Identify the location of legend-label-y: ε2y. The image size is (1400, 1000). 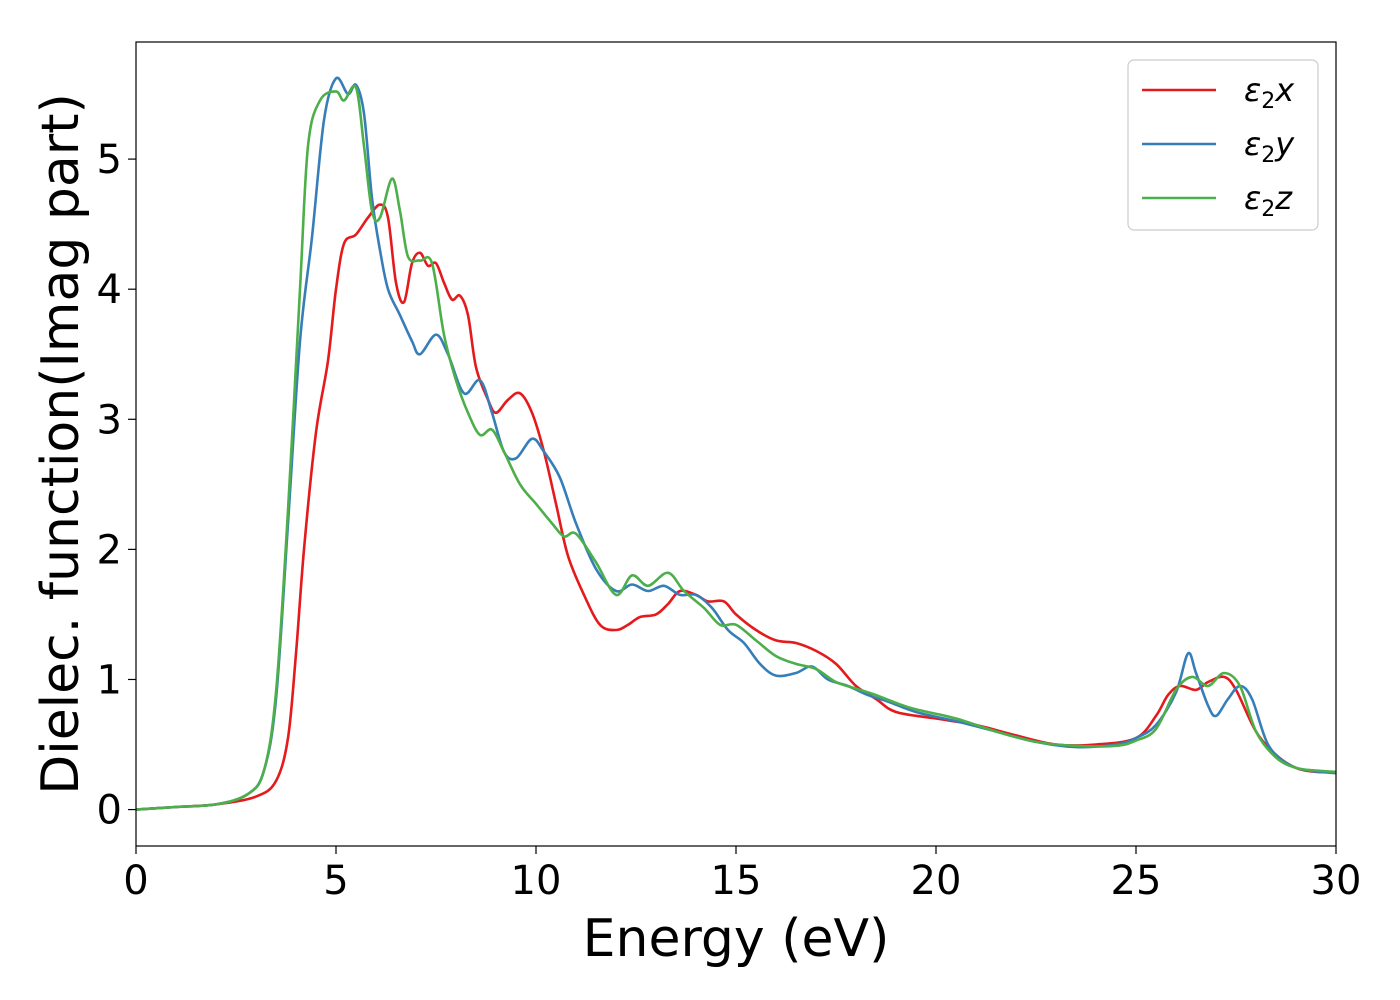
(1269, 146).